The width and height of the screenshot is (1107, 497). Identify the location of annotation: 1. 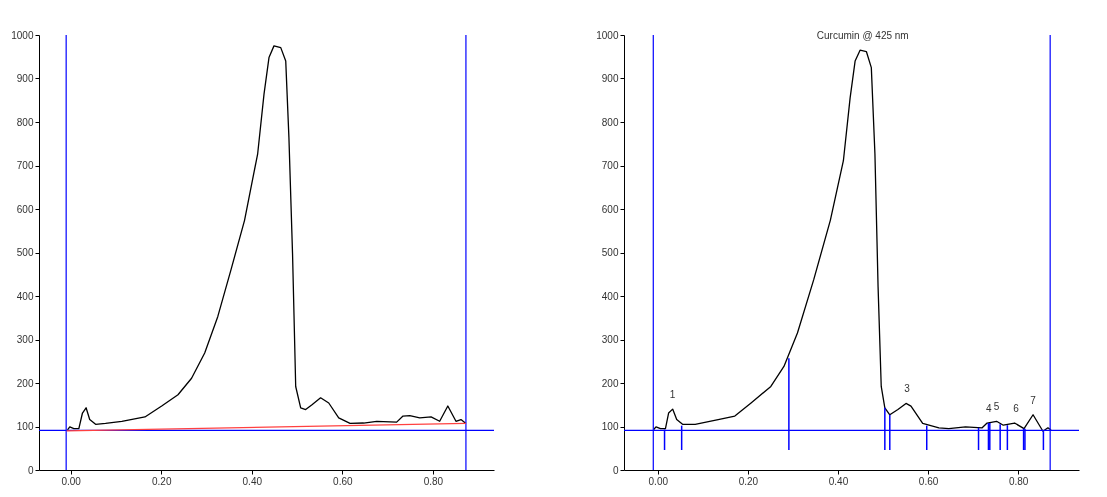
(672, 395).